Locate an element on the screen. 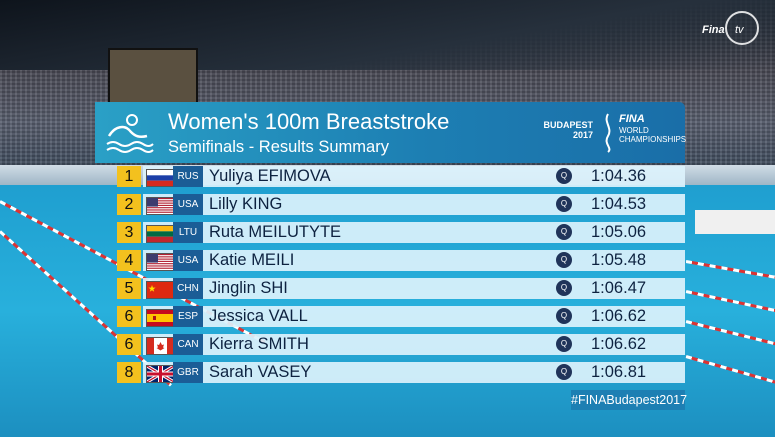  result-row: 2 USA Lilly KING Q 1:04.53 is located at coordinates (390, 204).